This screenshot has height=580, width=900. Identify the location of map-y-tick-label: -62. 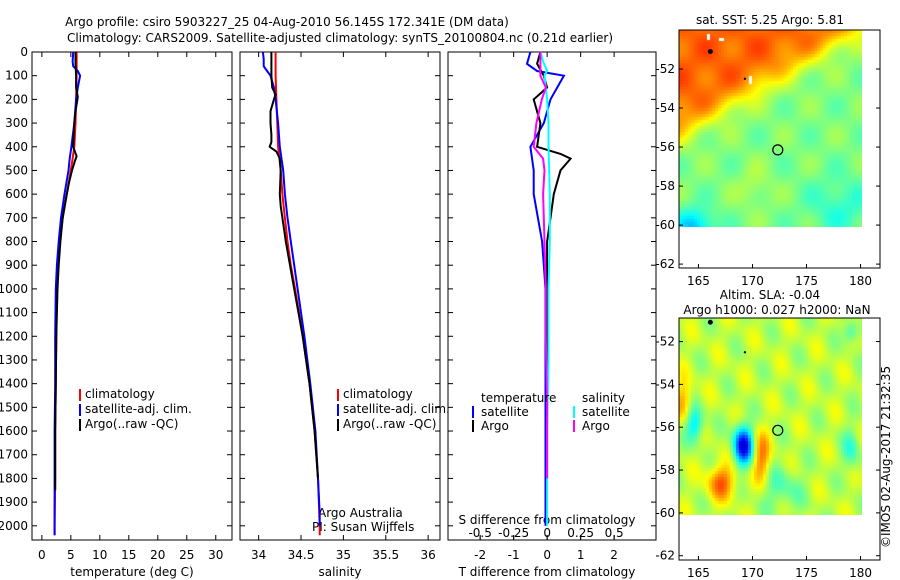
(665, 264).